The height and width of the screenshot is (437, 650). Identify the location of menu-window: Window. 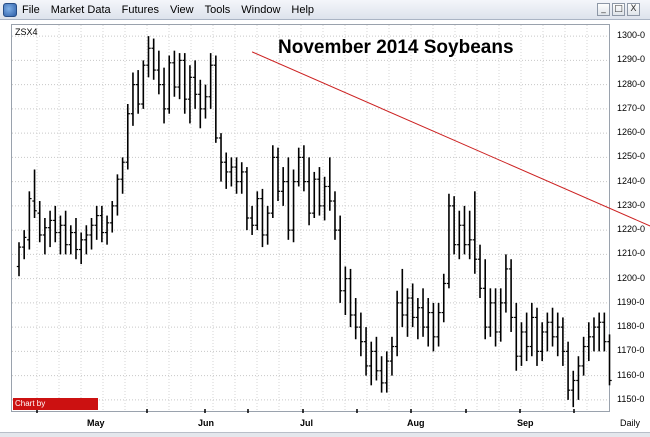
(261, 9).